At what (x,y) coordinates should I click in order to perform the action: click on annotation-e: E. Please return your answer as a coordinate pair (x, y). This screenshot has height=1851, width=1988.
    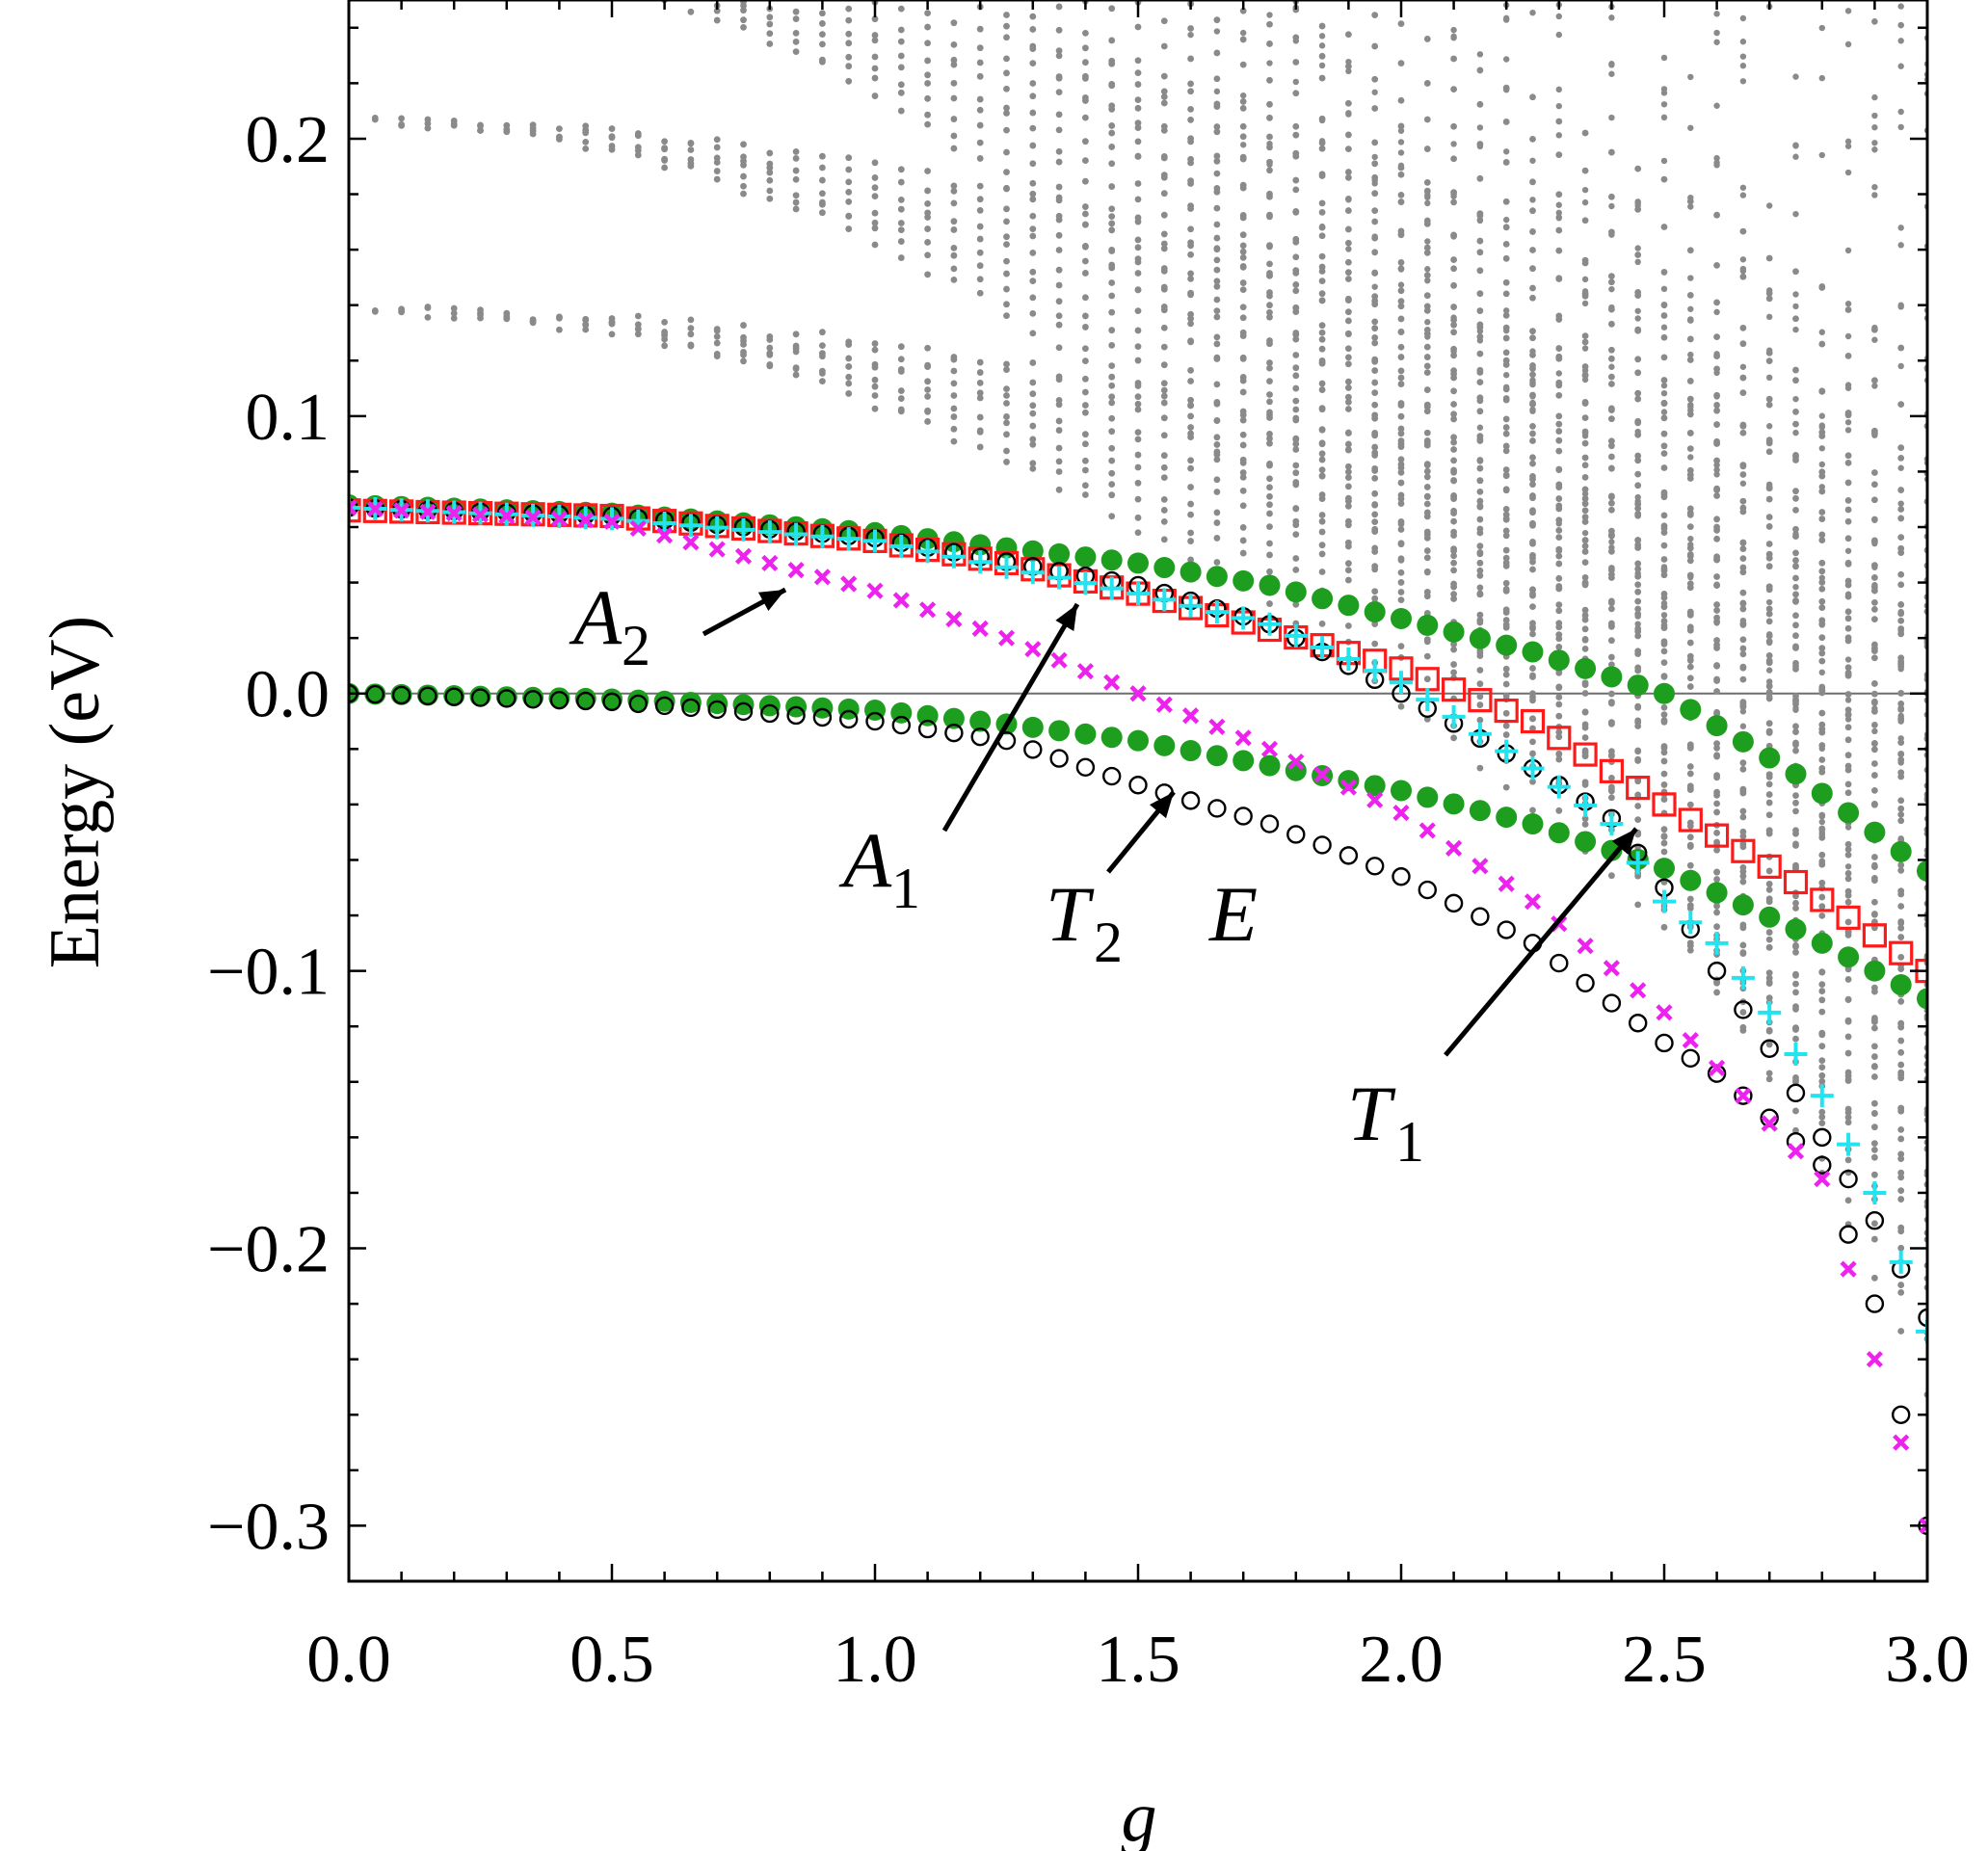
    Looking at the image, I should click on (1233, 914).